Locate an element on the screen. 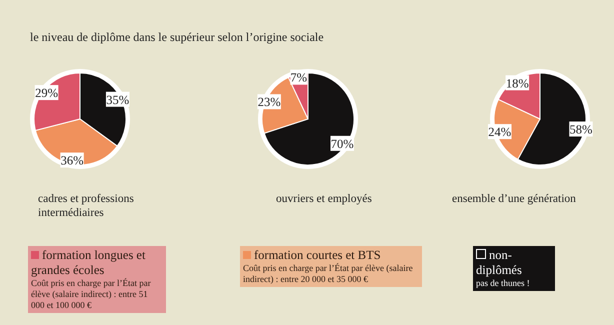  data-label: 23% is located at coordinates (269, 102).